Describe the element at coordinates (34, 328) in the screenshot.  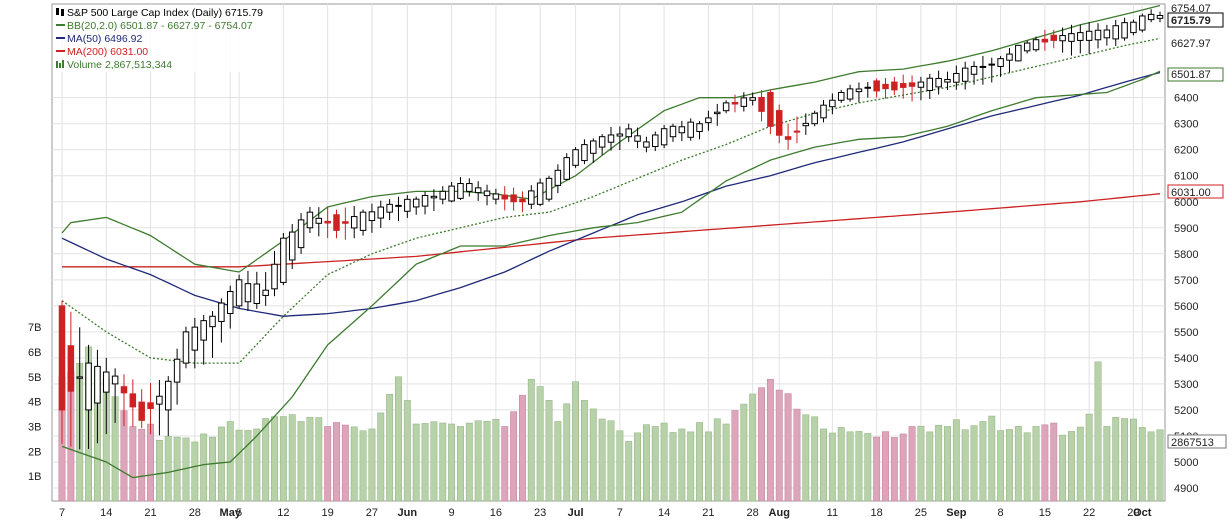
I see `volume-tick-label: 7B` at that location.